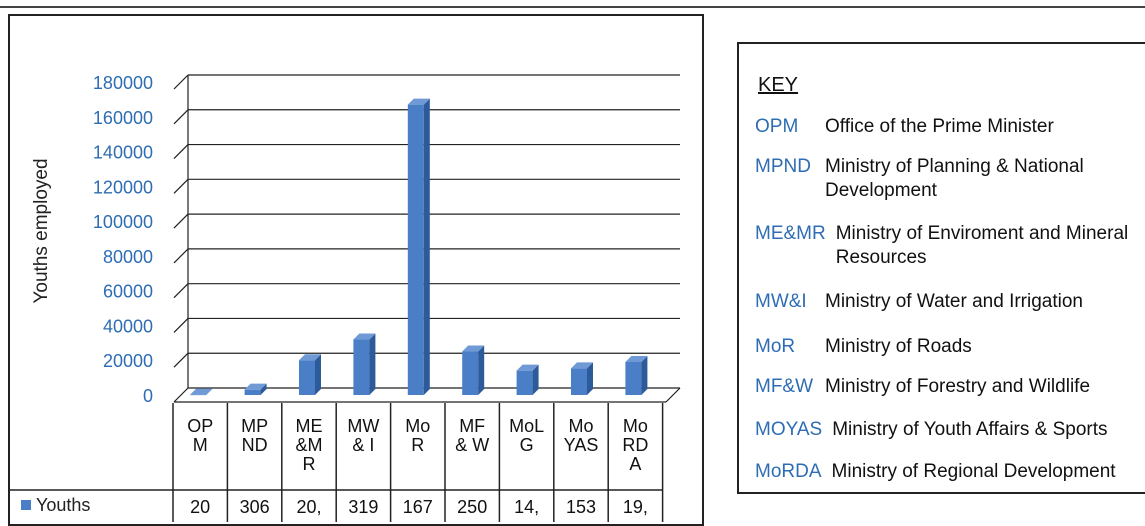 The height and width of the screenshot is (526, 1145). What do you see at coordinates (472, 507) in the screenshot?
I see `table-value: 250` at bounding box center [472, 507].